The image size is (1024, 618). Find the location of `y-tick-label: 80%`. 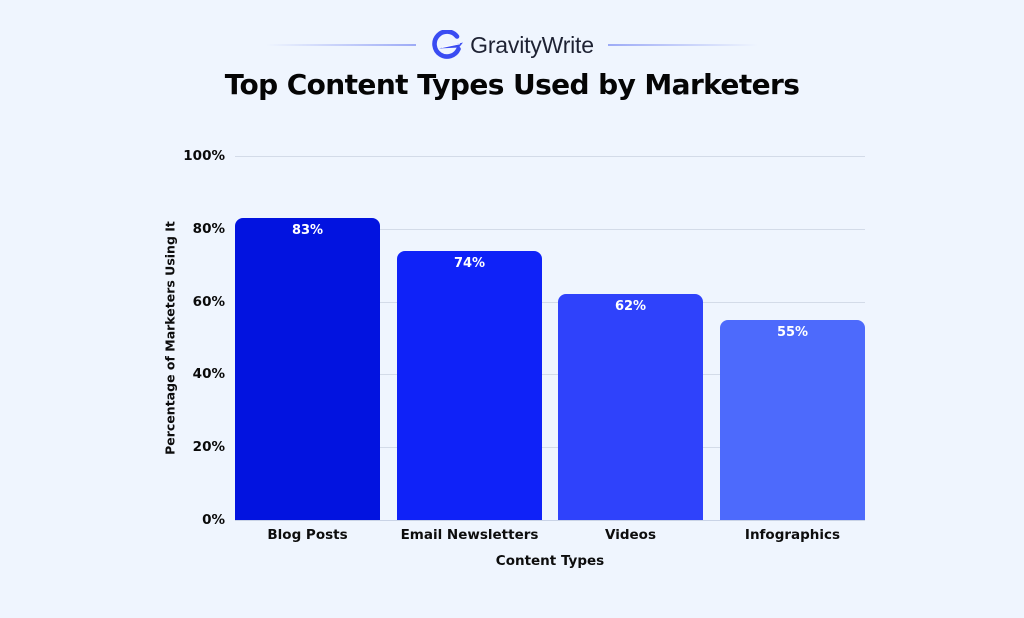

y-tick-label: 80% is located at coordinates (208, 228).